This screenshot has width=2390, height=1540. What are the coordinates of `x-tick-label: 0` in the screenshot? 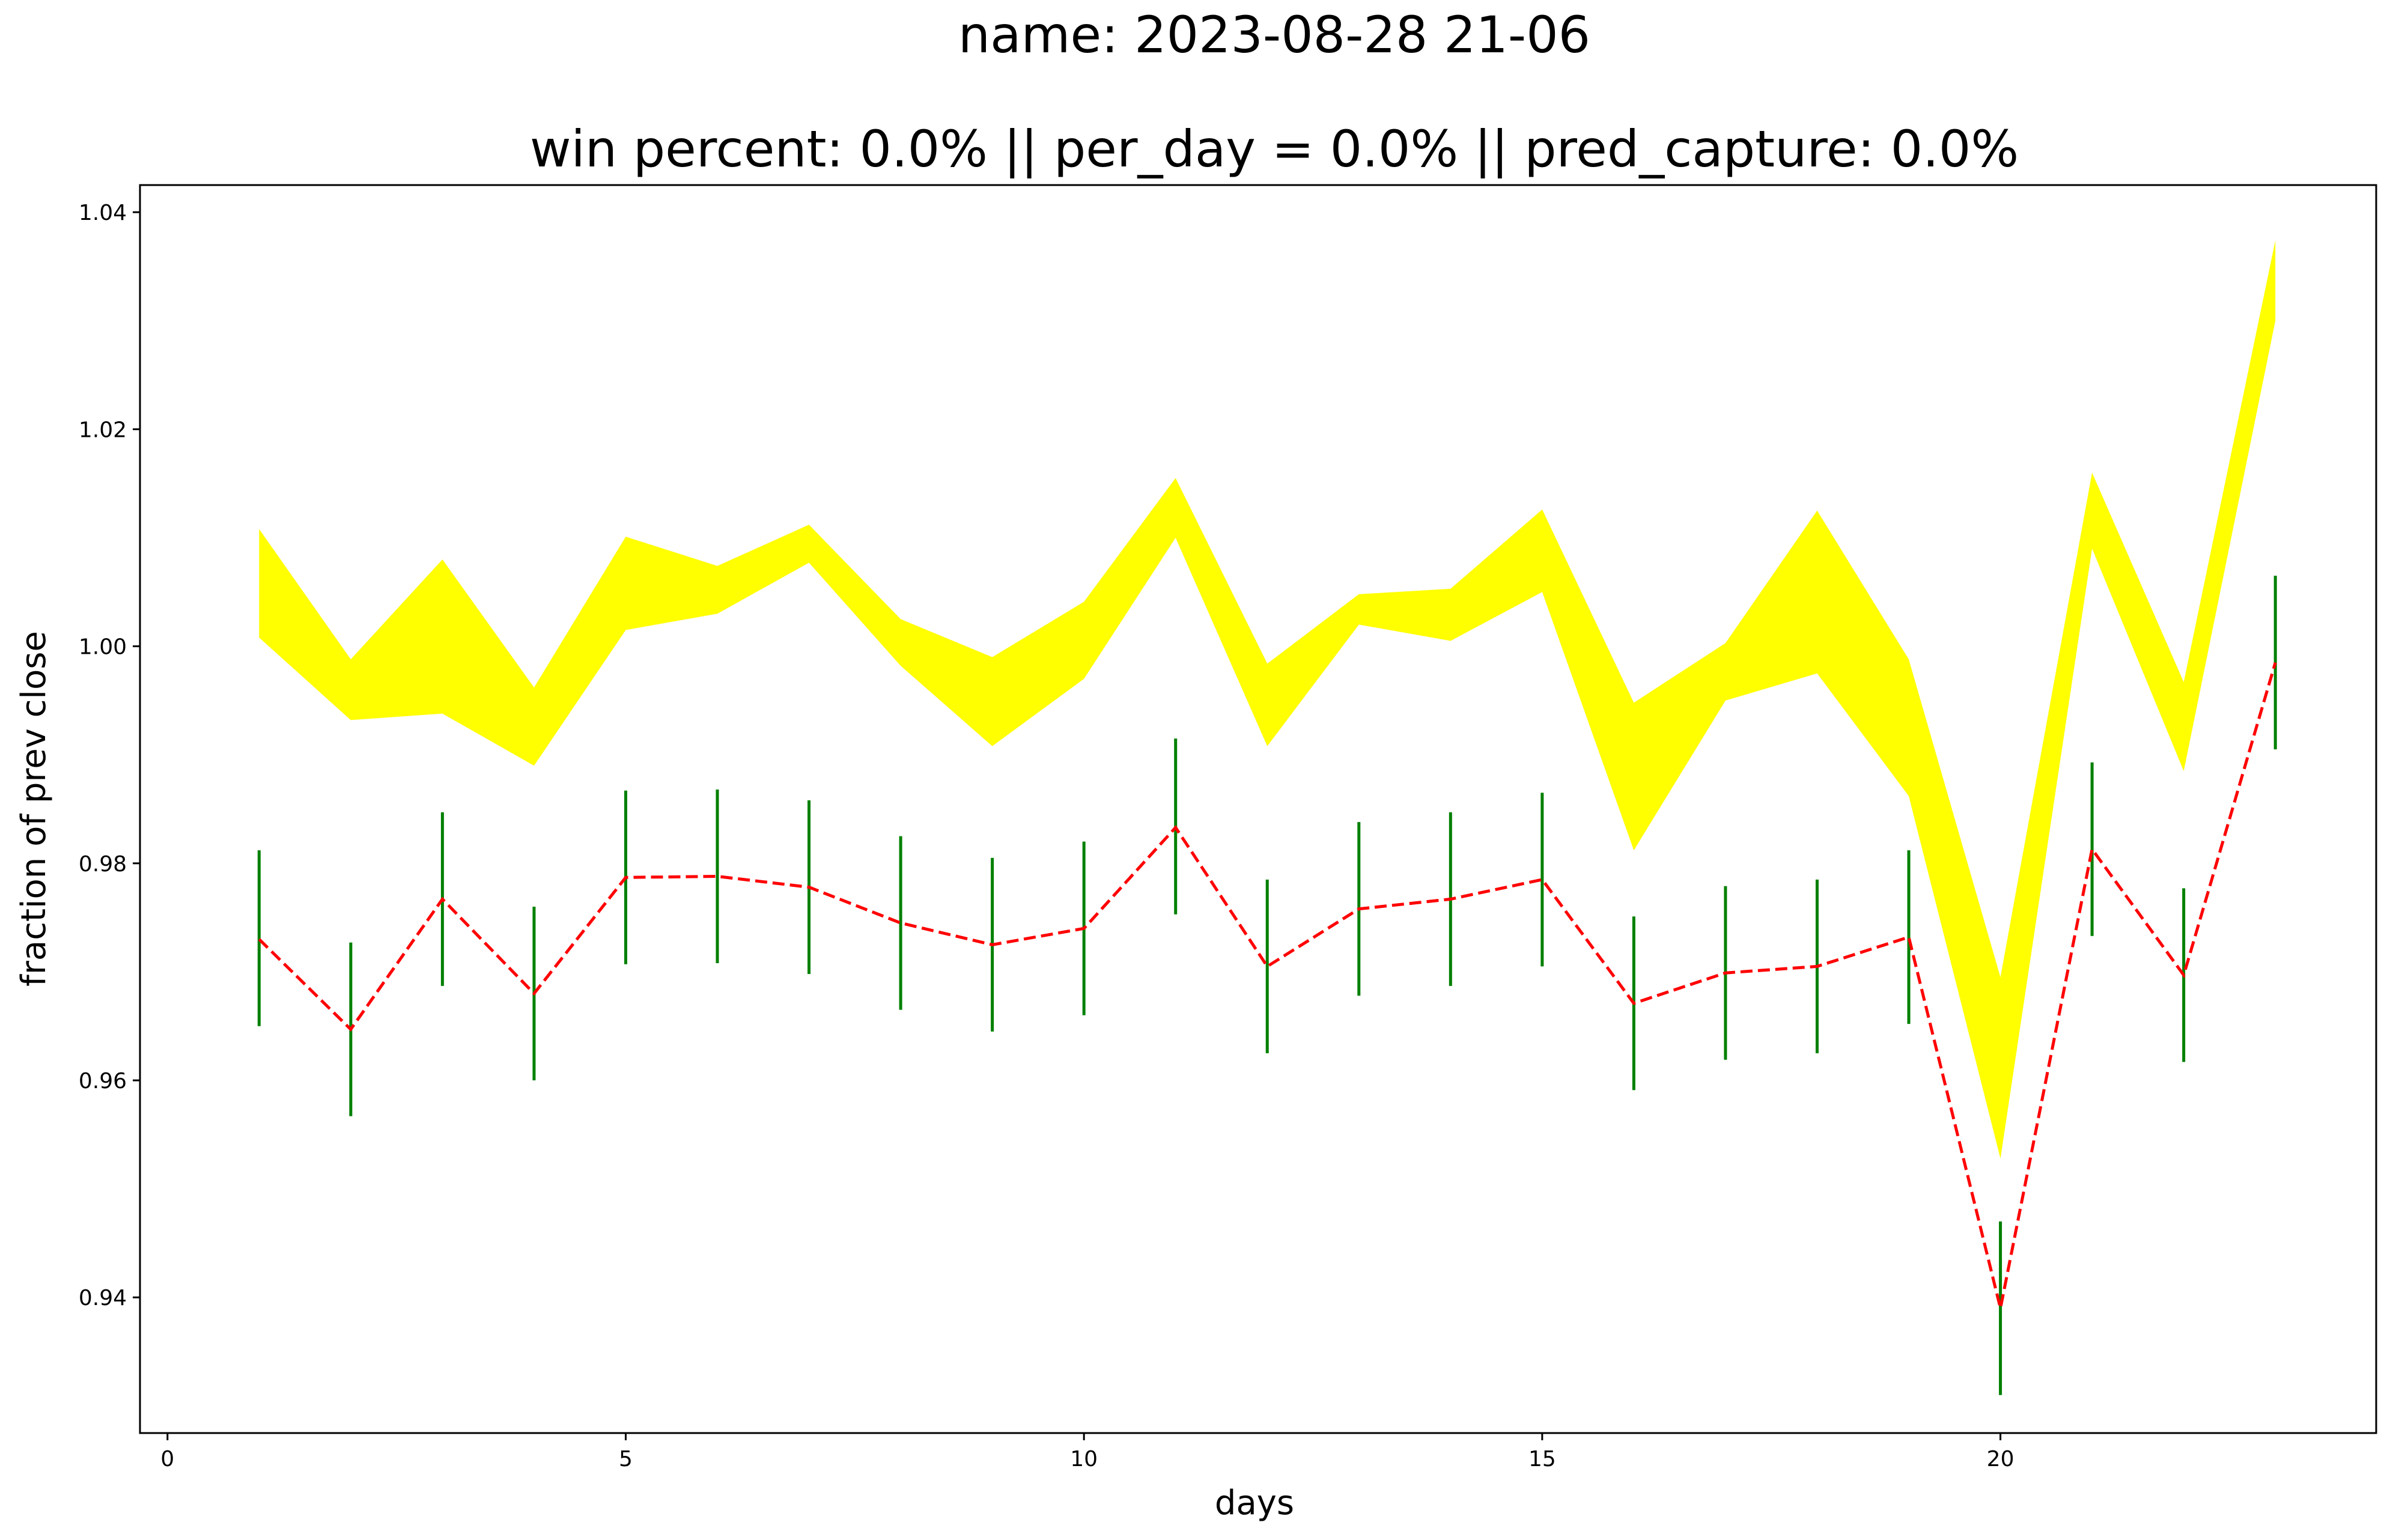 It's located at (167, 1460).